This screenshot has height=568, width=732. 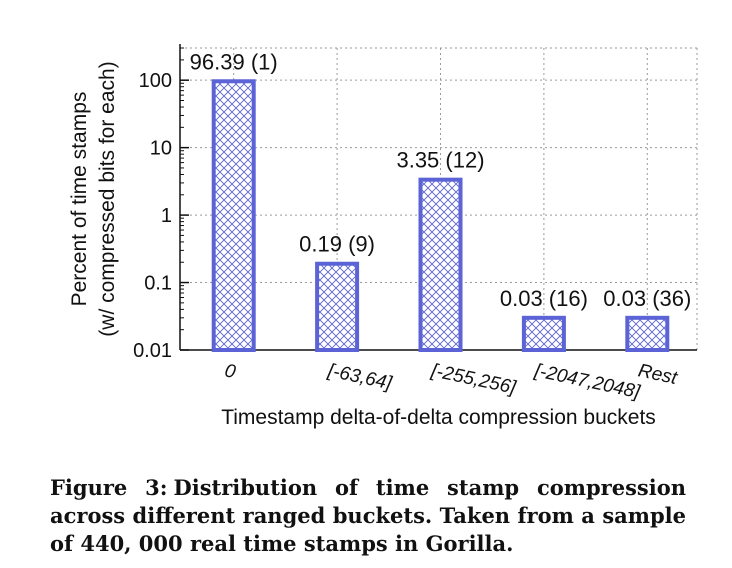 What do you see at coordinates (440, 160) in the screenshot?
I see `bar-value-label: 3.35 (12)` at bounding box center [440, 160].